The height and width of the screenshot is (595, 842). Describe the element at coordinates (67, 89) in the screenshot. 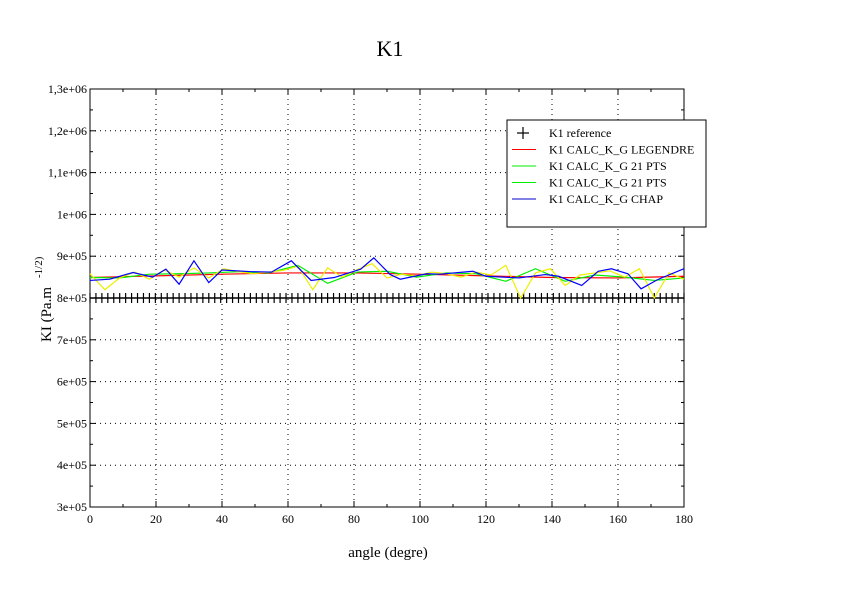

I see `y-tick-label: 1,3e+06` at that location.